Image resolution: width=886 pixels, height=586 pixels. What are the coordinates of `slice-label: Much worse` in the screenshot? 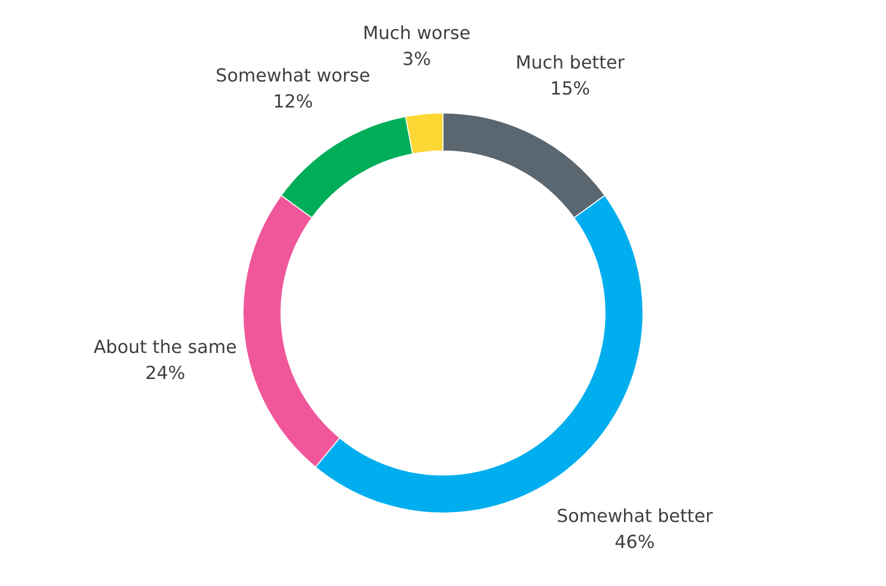 It's located at (416, 33).